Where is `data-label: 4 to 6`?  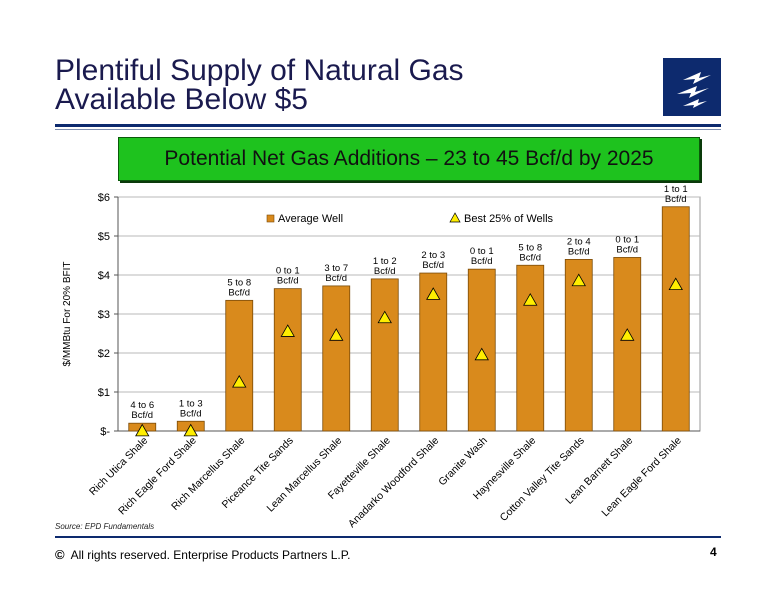
data-label: 4 to 6 is located at coordinates (142, 405).